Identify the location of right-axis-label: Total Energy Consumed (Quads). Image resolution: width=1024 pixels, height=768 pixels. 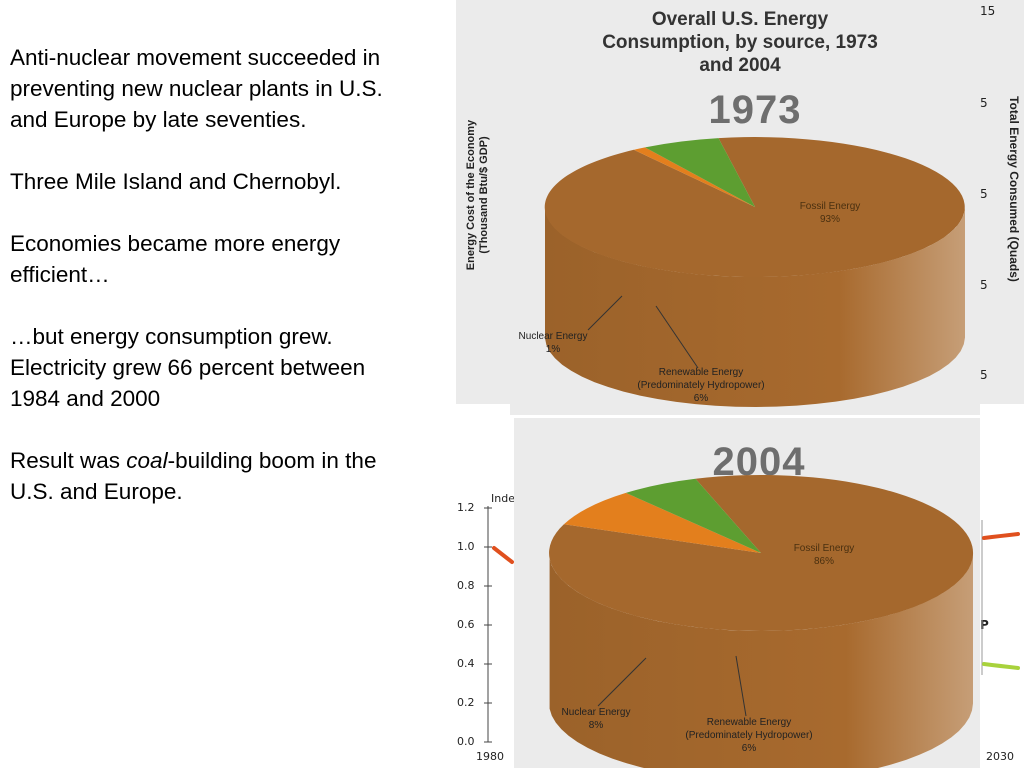
(1014, 189).